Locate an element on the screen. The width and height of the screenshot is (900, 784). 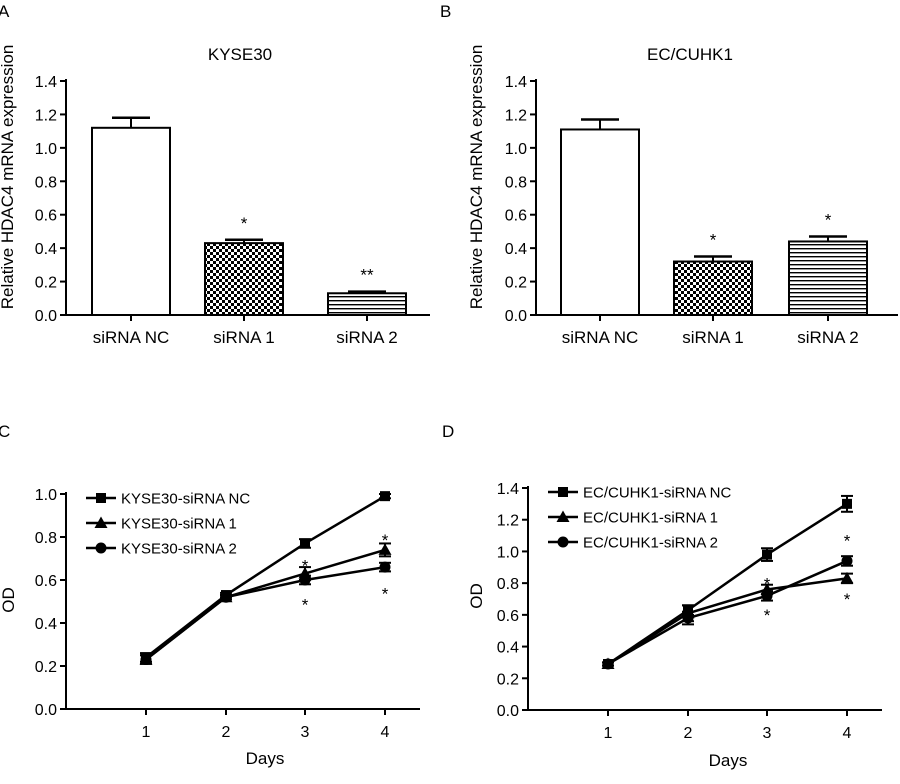
panel-d-y-tick-label: 0.0 is located at coordinates (508, 711).